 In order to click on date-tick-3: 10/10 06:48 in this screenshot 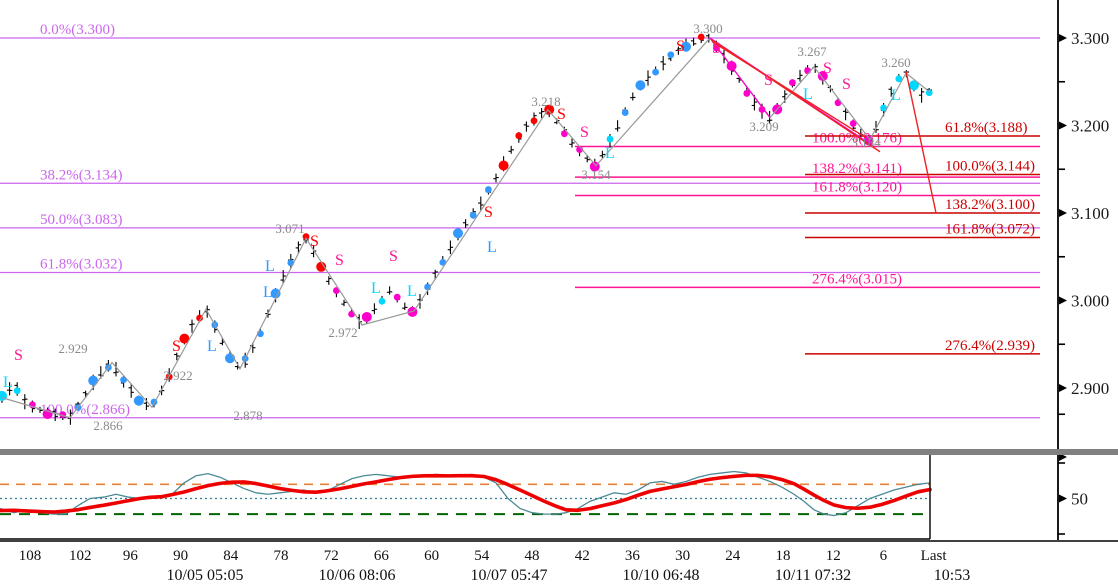, I will do `click(661, 575)`.